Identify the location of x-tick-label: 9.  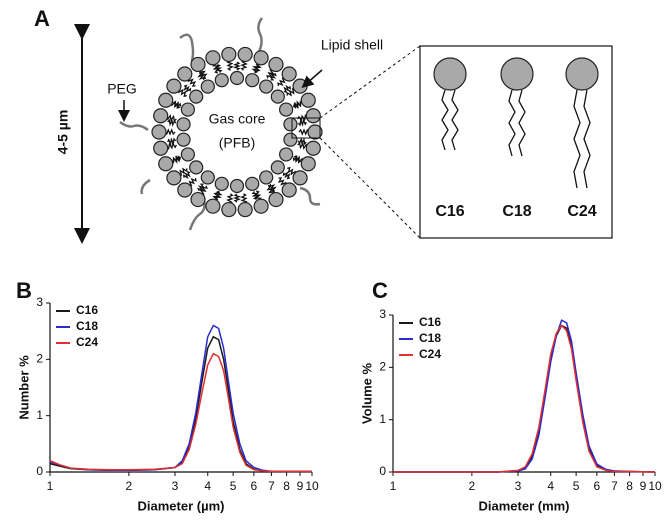
(643, 486).